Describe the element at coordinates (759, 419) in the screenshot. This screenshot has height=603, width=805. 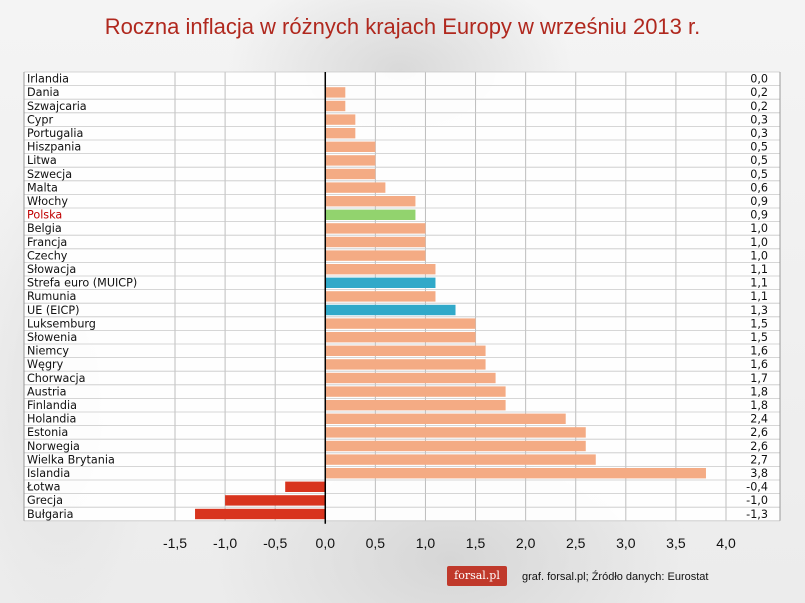
I see `value-label: 2,4` at that location.